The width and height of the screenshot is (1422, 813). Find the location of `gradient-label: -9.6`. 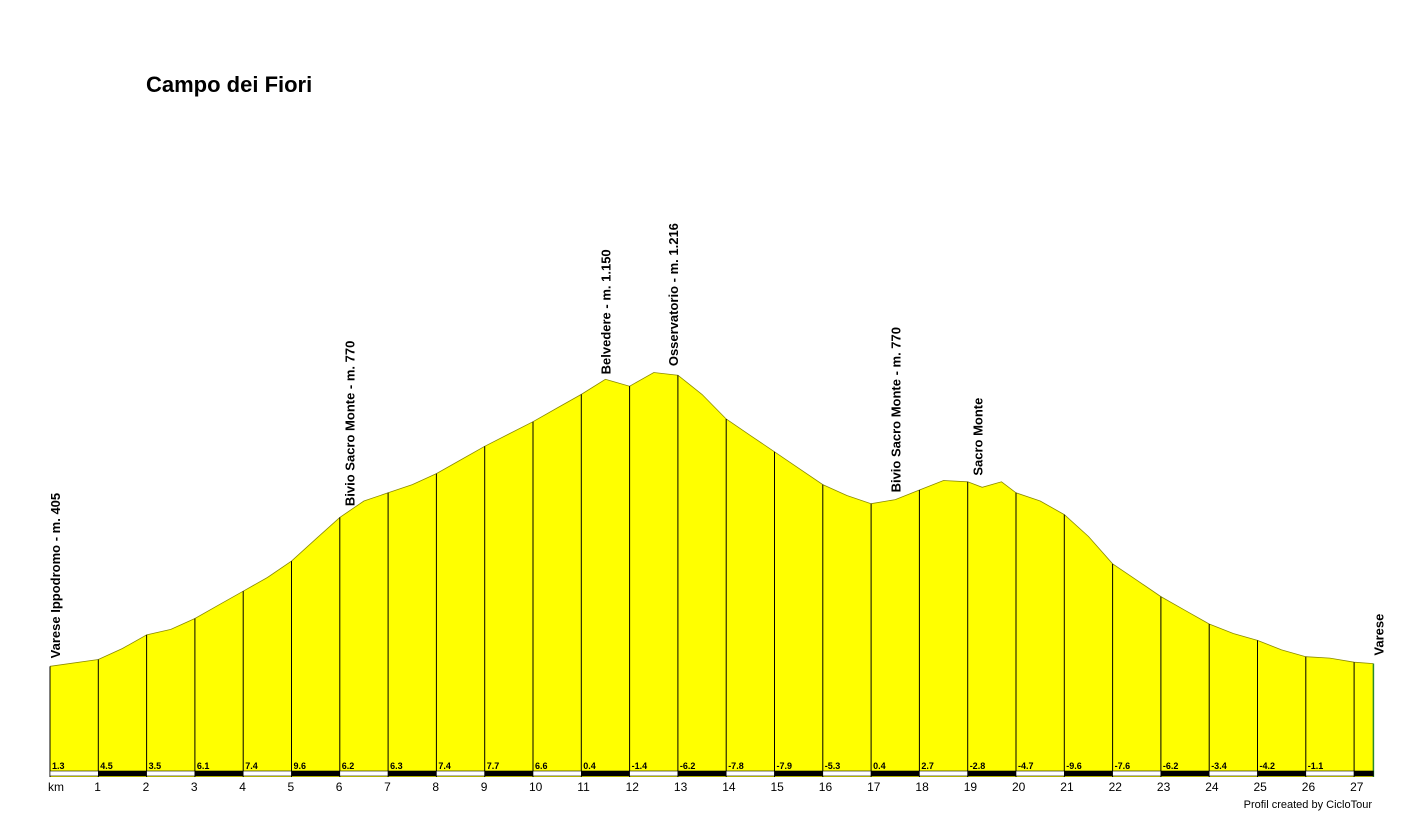

gradient-label: -9.6 is located at coordinates (1074, 766).